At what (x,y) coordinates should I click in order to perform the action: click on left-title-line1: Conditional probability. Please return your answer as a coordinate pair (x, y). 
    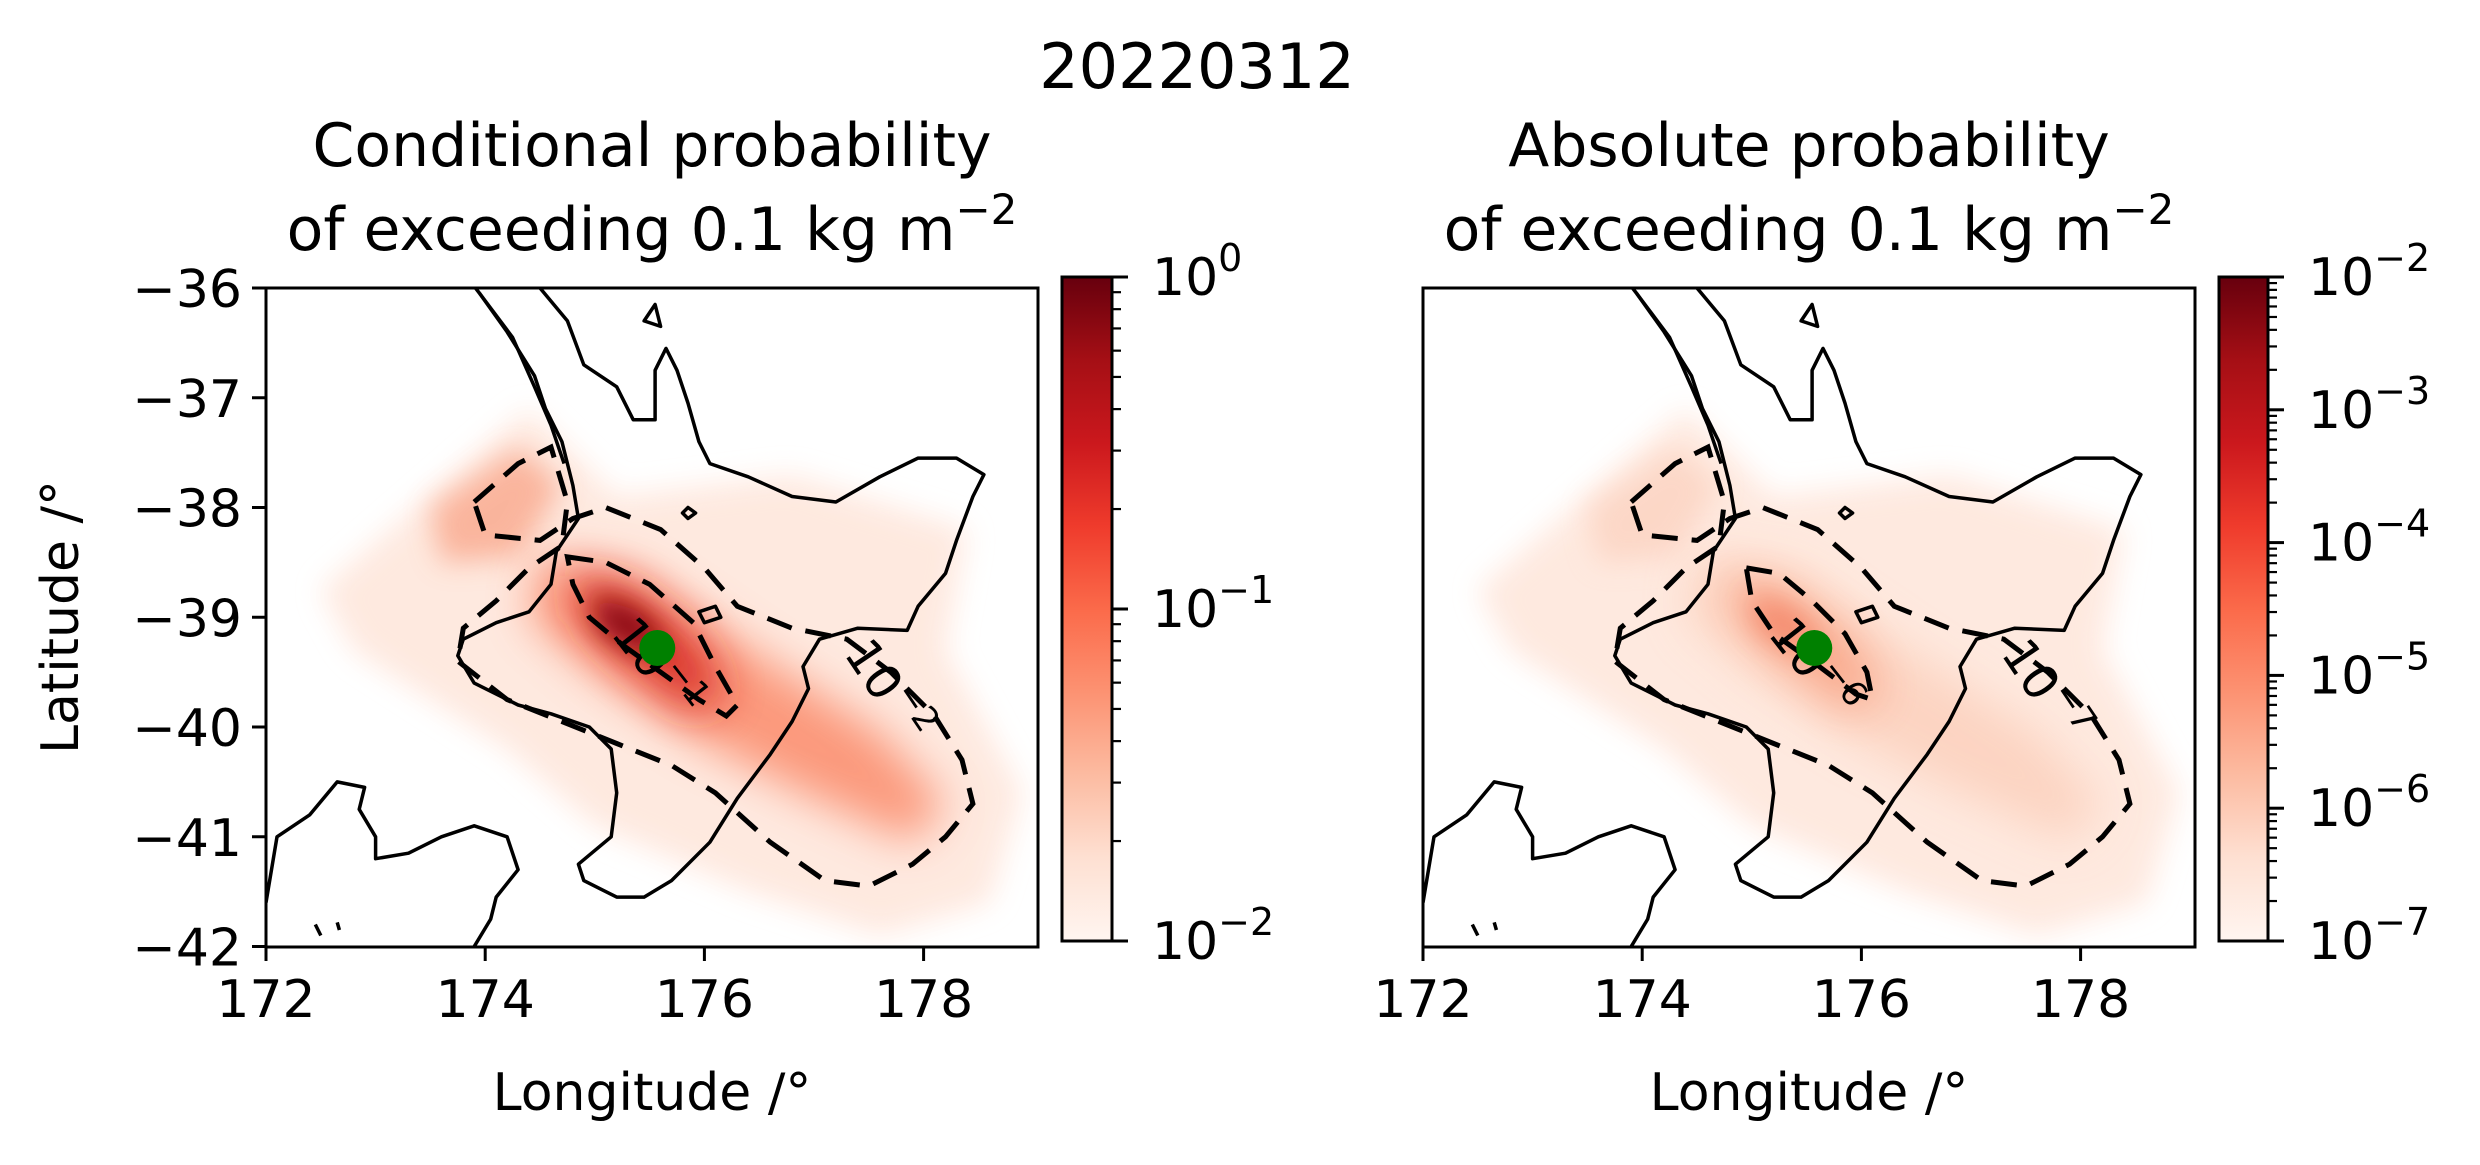
    Looking at the image, I should click on (652, 146).